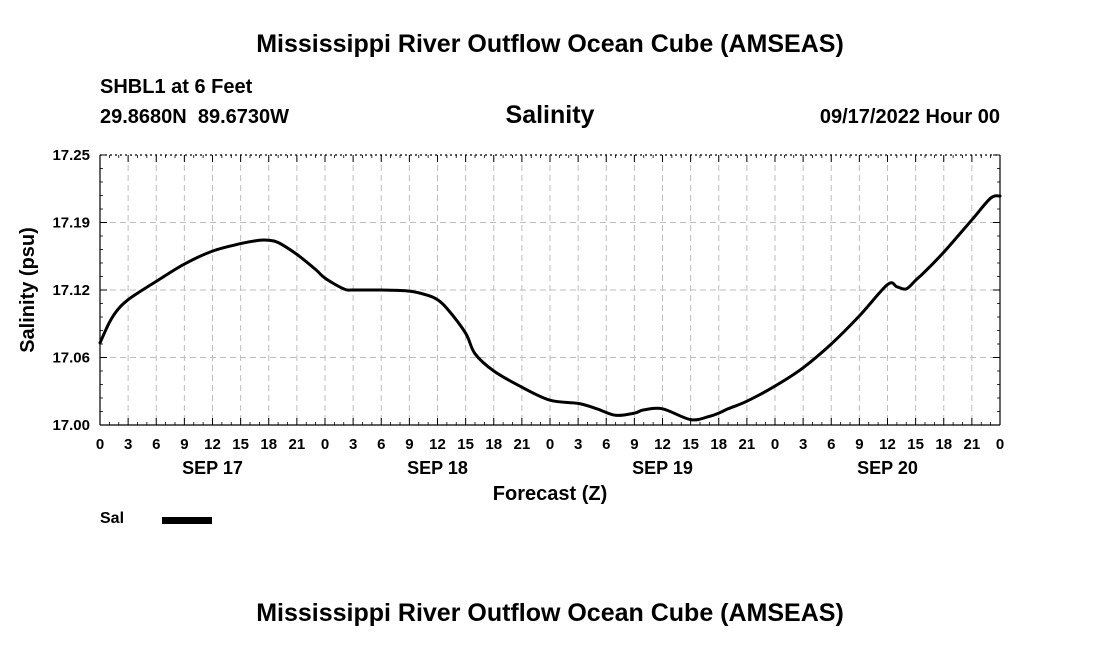 This screenshot has width=1100, height=650. What do you see at coordinates (71, 425) in the screenshot?
I see `y-tick-label: 17.00` at bounding box center [71, 425].